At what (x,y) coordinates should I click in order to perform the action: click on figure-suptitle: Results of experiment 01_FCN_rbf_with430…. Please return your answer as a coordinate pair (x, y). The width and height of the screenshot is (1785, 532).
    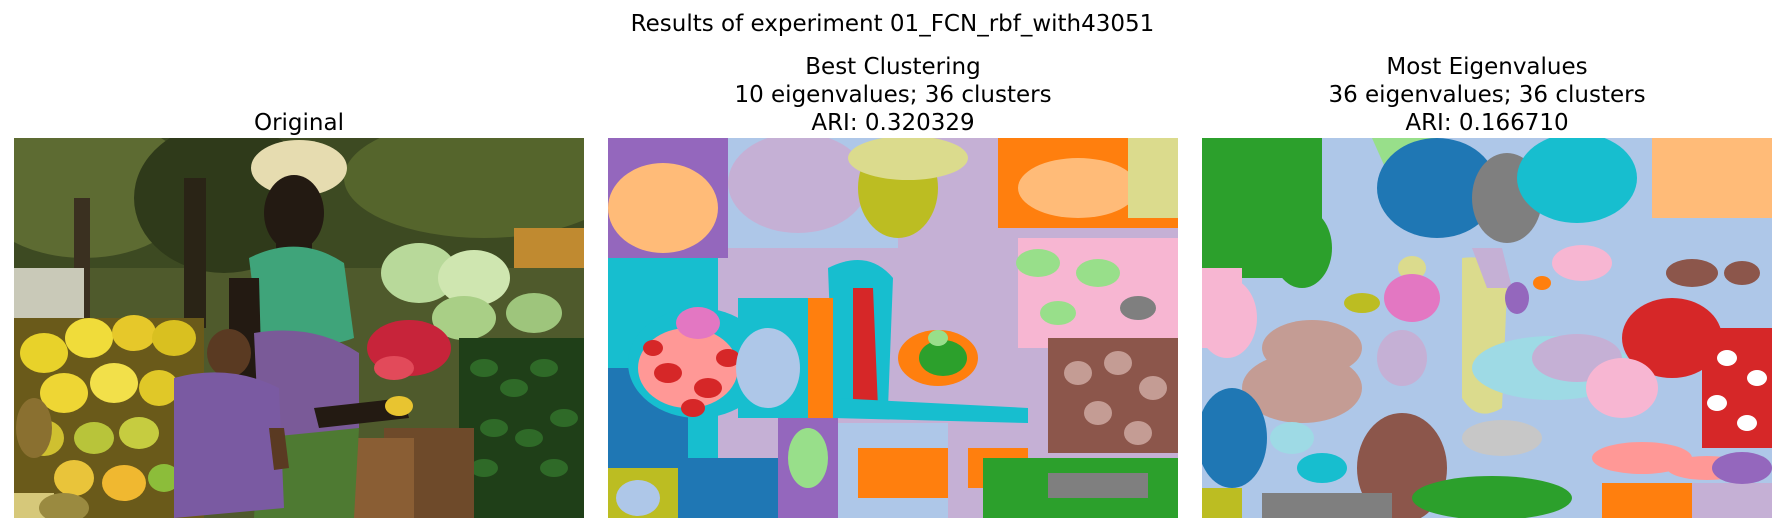
    Looking at the image, I should click on (892, 24).